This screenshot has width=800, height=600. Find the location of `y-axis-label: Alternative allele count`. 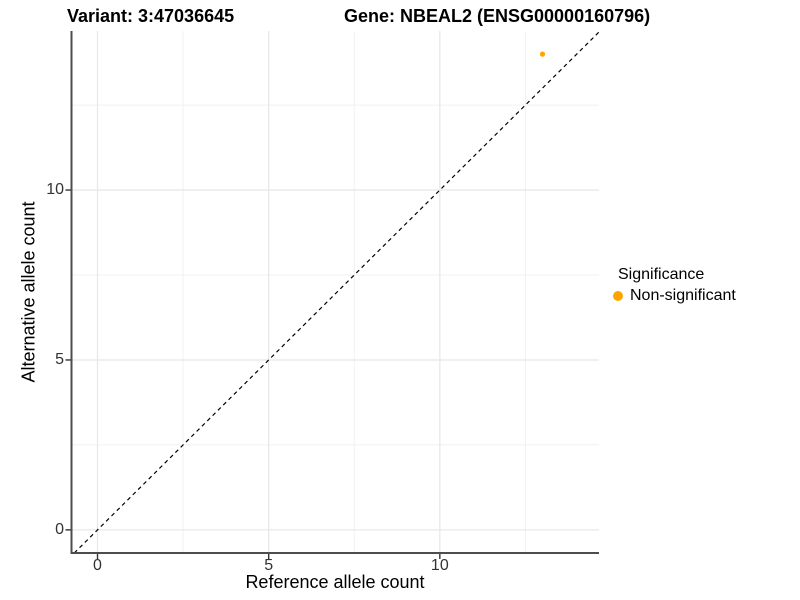

y-axis-label: Alternative allele count is located at coordinates (28, 292).